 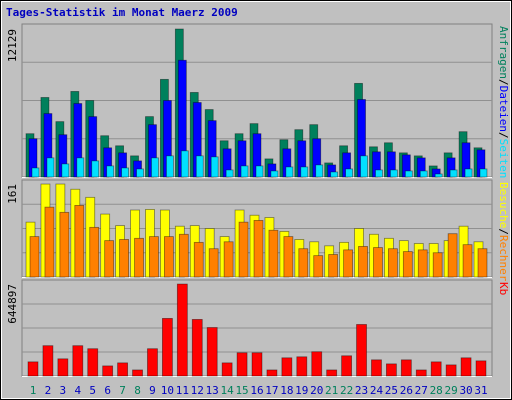 What do you see at coordinates (391, 390) in the screenshot?
I see `x-tick-label: 25` at bounding box center [391, 390].